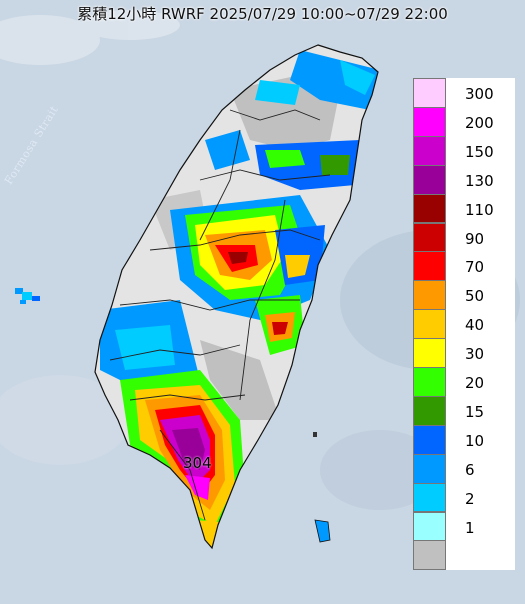 Image resolution: width=525 pixels, height=604 pixels. I want to click on map-title: 累積12小時 RWRF 2025/07/29 10:00~07/29 22:00, so click(262, 14).